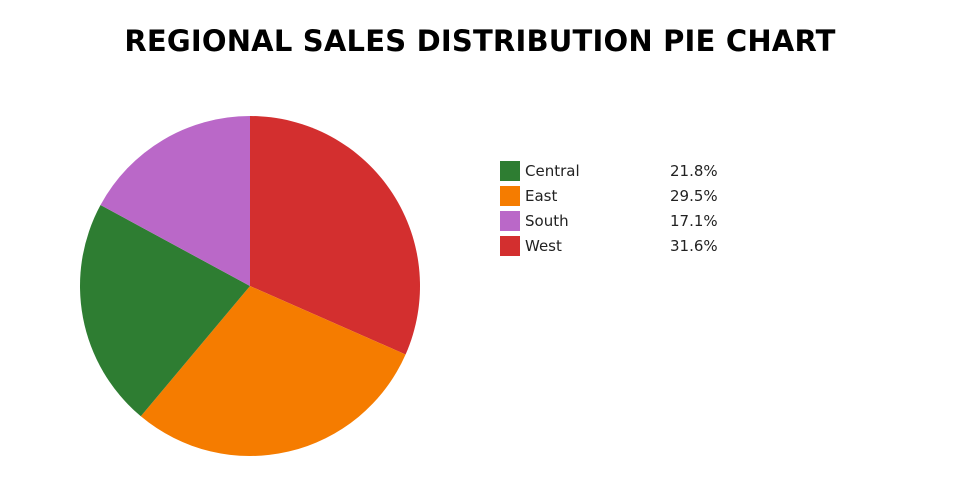 This screenshot has width=960, height=500. Describe the element at coordinates (630, 197) in the screenshot. I see `legend-item-east: East 29.5%` at that location.